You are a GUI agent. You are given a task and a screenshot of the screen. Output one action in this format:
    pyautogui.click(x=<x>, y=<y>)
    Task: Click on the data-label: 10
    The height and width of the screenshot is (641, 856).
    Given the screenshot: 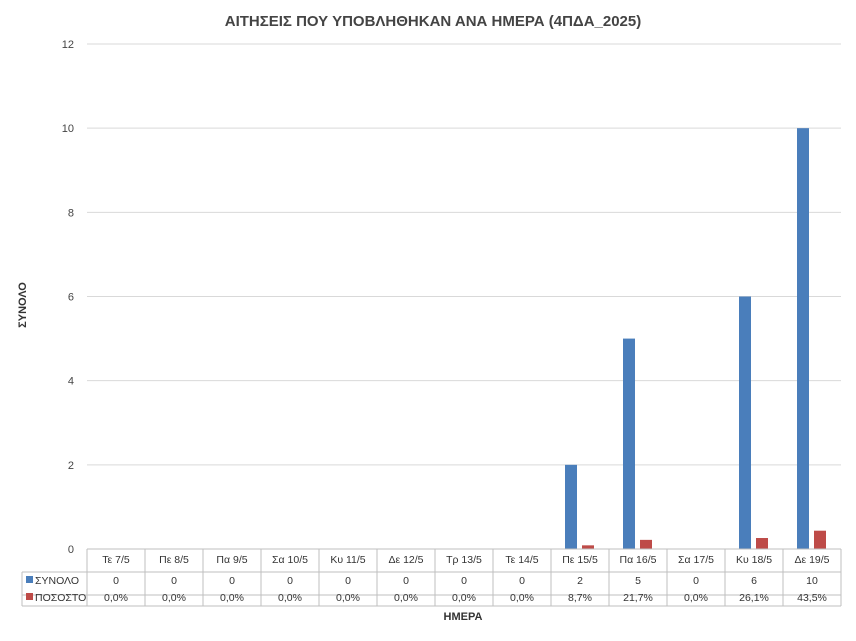 What is the action you would take?
    pyautogui.click(x=812, y=581)
    